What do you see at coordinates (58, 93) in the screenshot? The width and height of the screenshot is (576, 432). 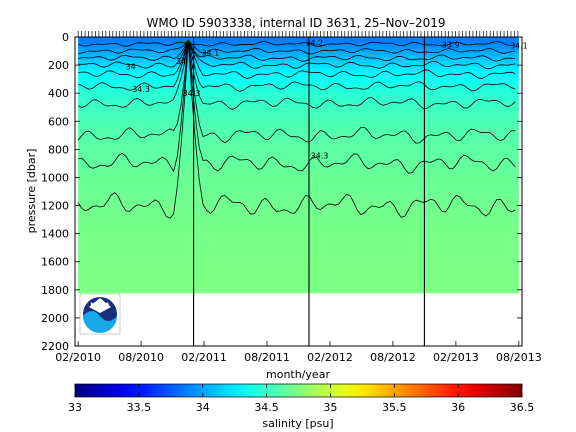 I see `y-tick-label: 400` at bounding box center [58, 93].